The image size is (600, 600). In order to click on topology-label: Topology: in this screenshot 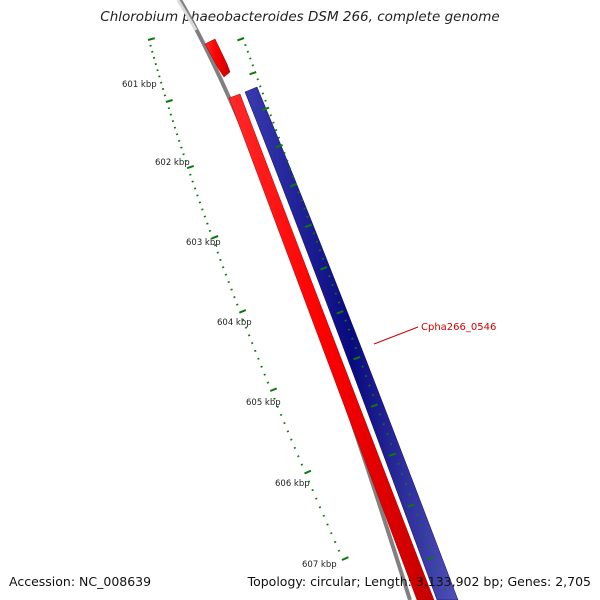, I will do `click(277, 581)`.